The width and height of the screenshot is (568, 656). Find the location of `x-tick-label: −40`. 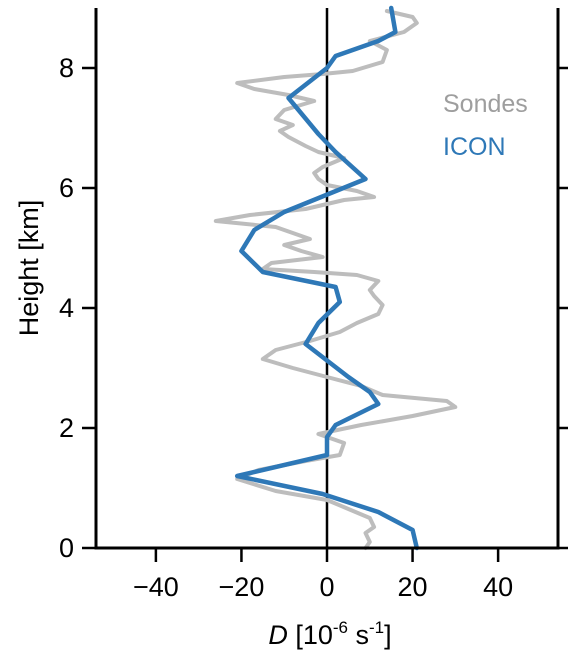

x-tick-label: −40 is located at coordinates (156, 587).